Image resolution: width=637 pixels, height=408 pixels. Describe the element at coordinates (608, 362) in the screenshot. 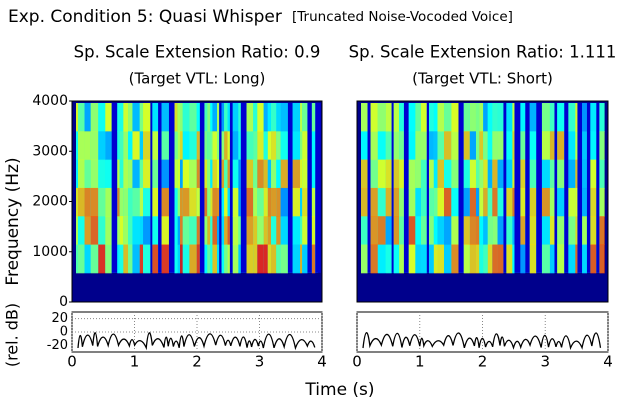

I see `x-tick-label: 4` at that location.